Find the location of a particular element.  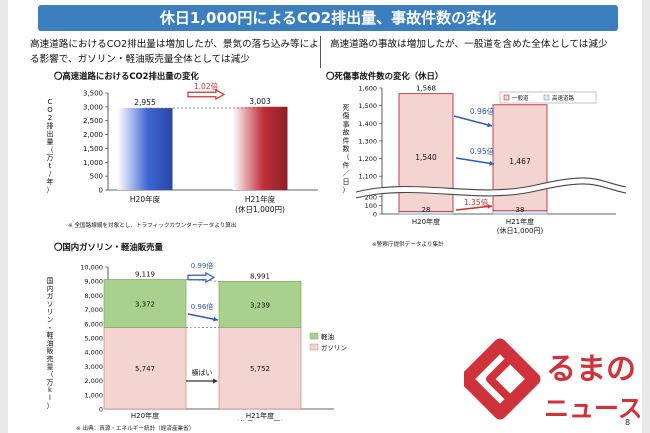

fuel-legend-label-diesel: 軽油 is located at coordinates (327, 336).